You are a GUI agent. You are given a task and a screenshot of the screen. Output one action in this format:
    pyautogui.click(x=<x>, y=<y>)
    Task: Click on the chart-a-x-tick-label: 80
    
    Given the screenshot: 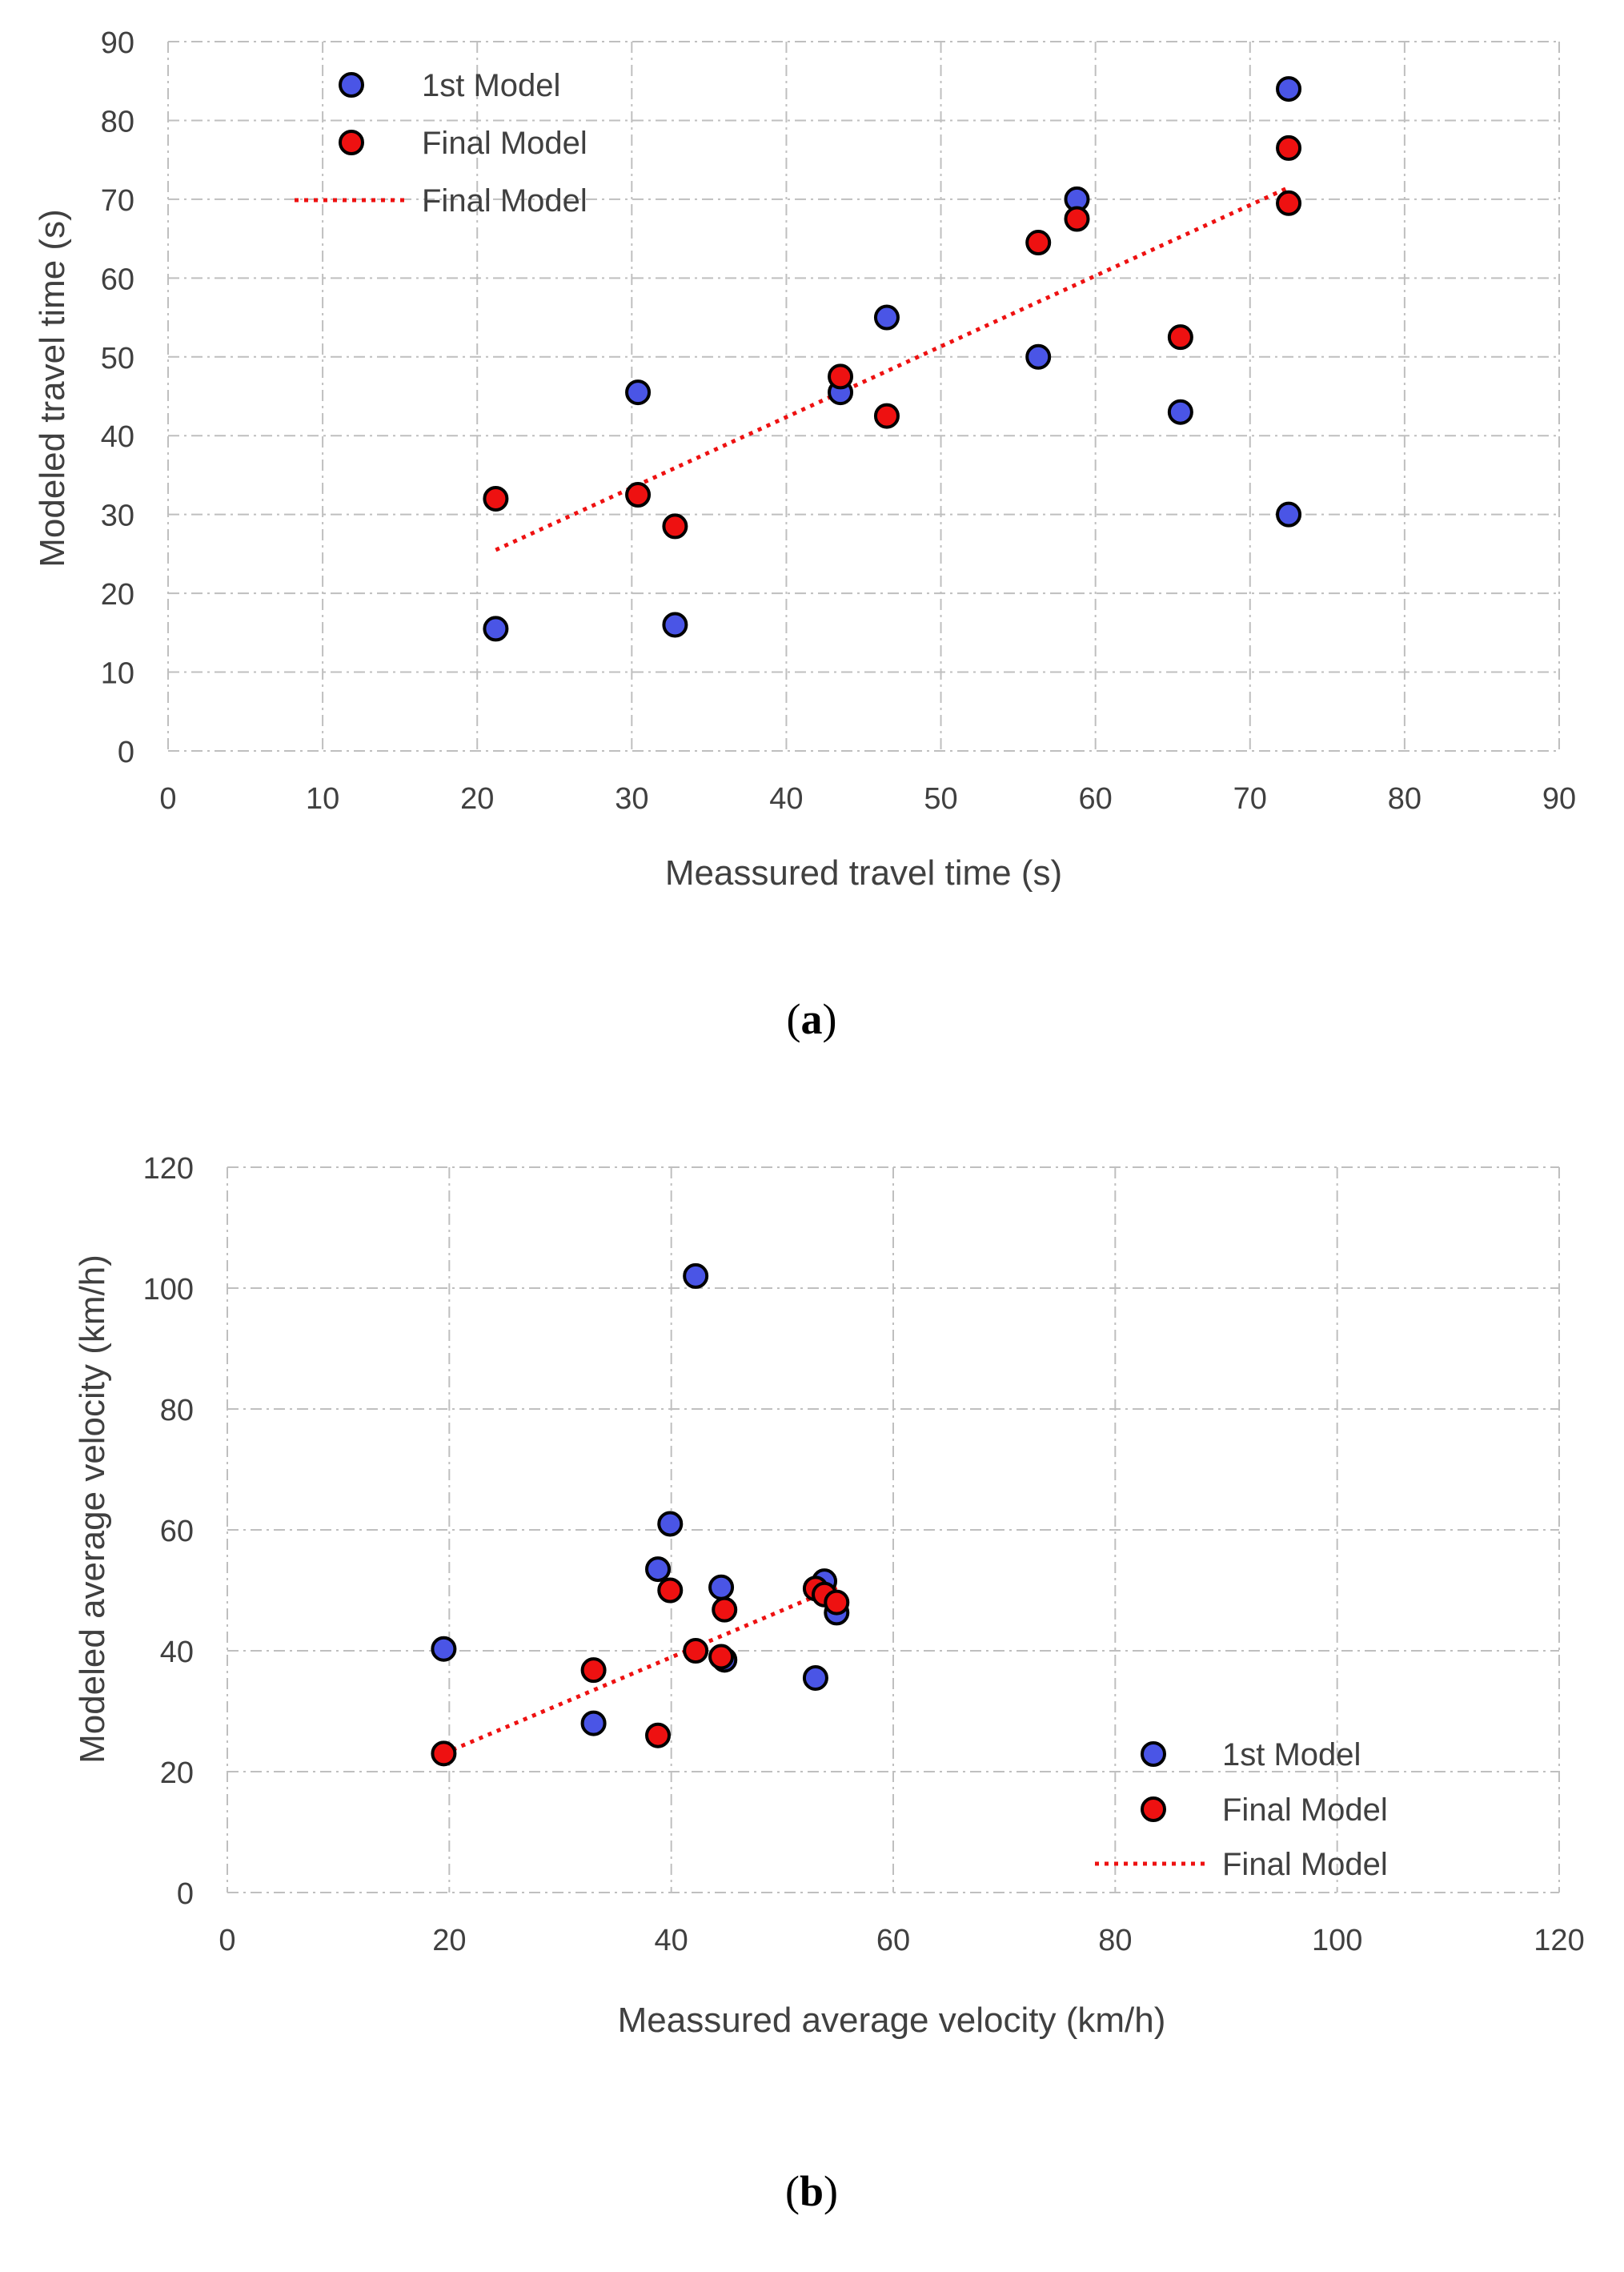 What is the action you would take?
    pyautogui.click(x=1405, y=799)
    